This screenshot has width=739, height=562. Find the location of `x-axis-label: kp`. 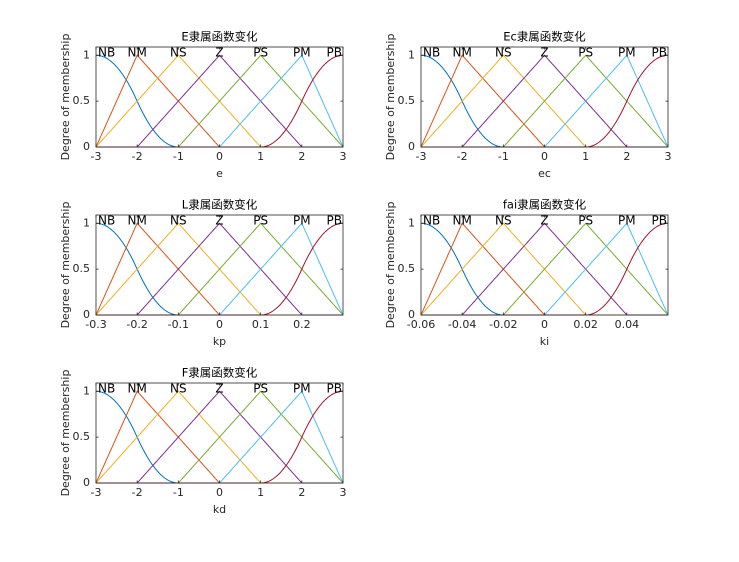

x-axis-label: kp is located at coordinates (219, 341).